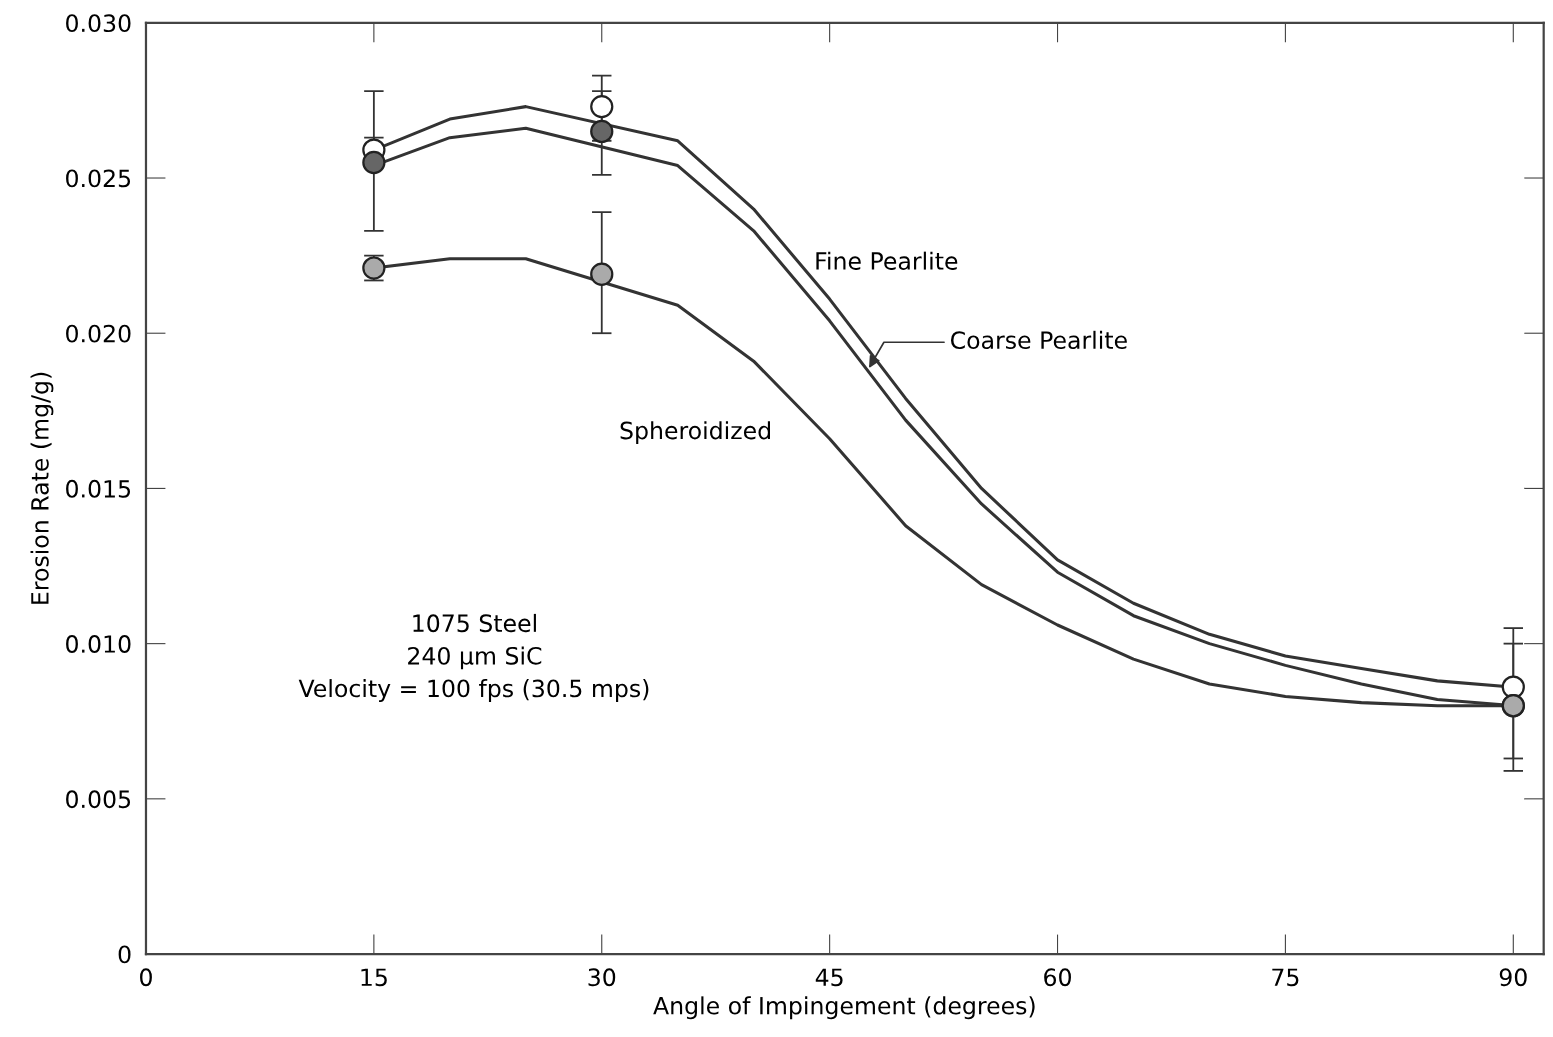  I want to click on y-axis-title: Erosion Rate (mg/g), so click(42, 488).